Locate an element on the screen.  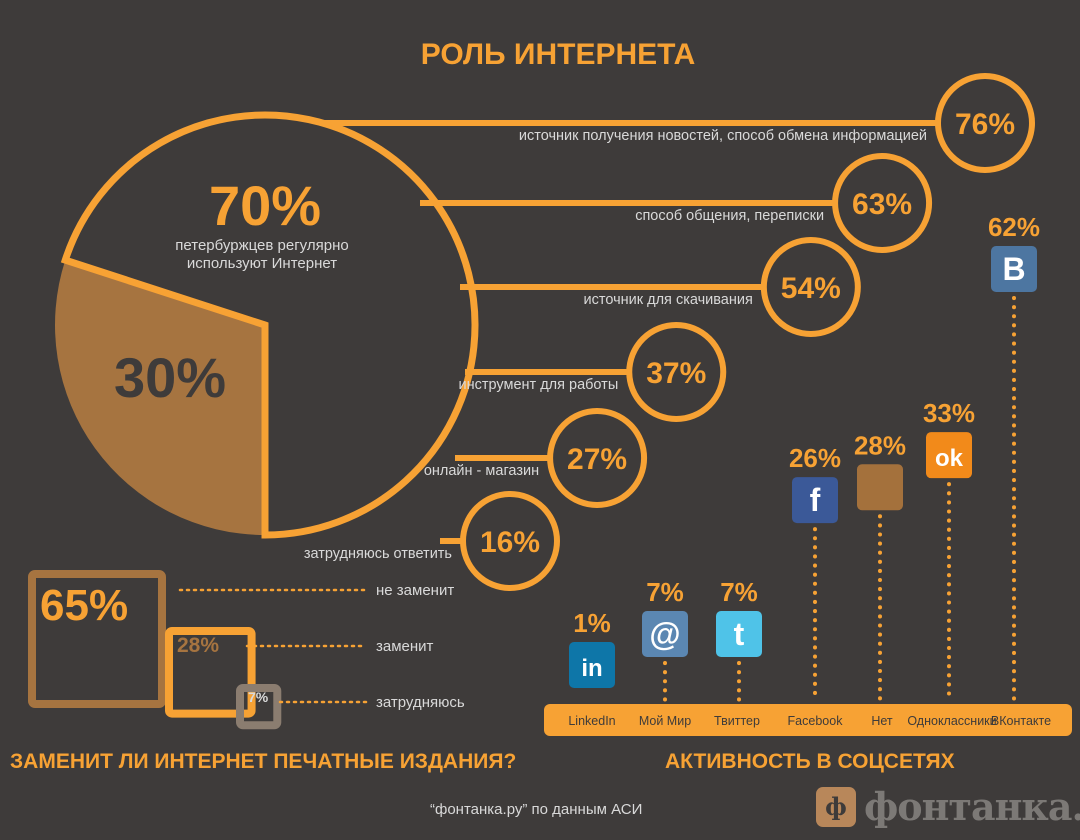
linkedin-icon is located at coordinates (592, 665).